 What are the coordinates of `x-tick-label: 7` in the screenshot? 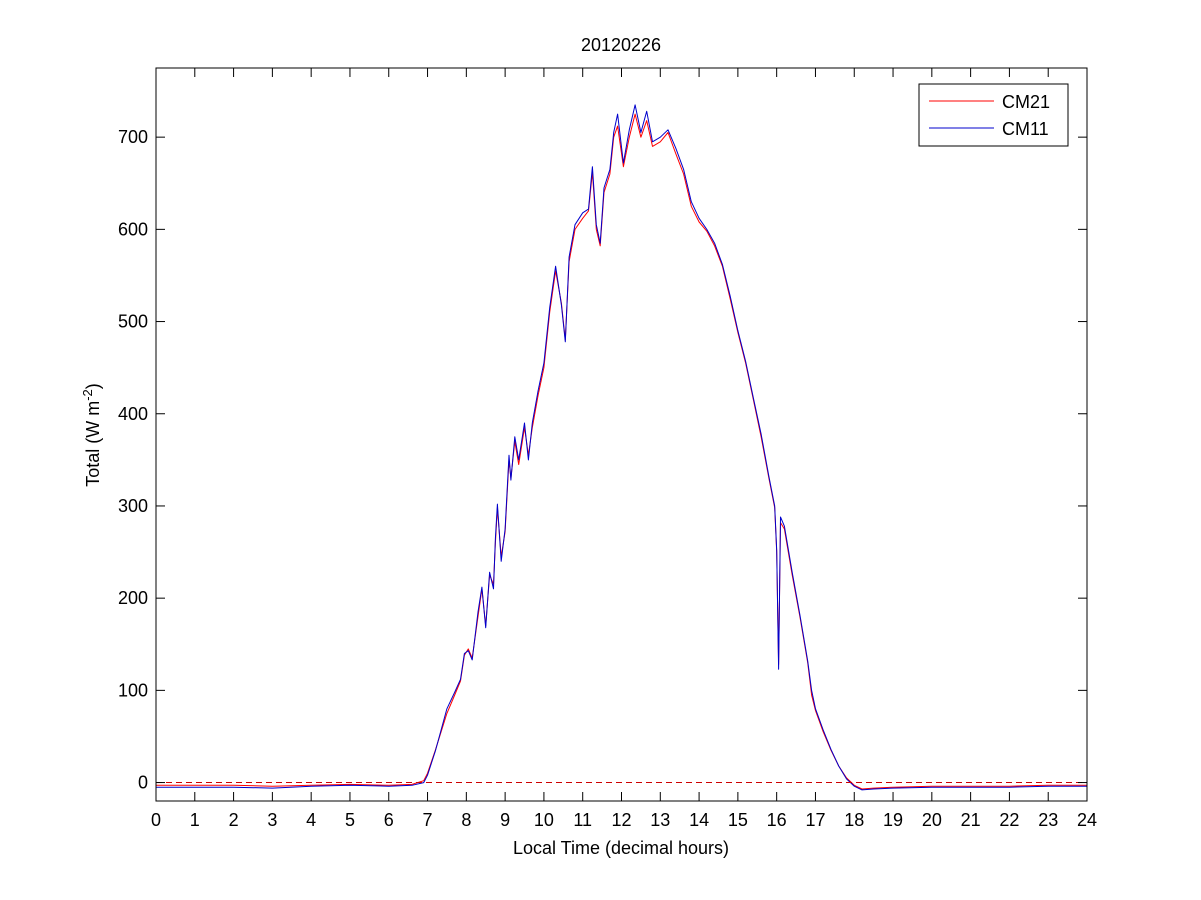 It's located at (428, 820).